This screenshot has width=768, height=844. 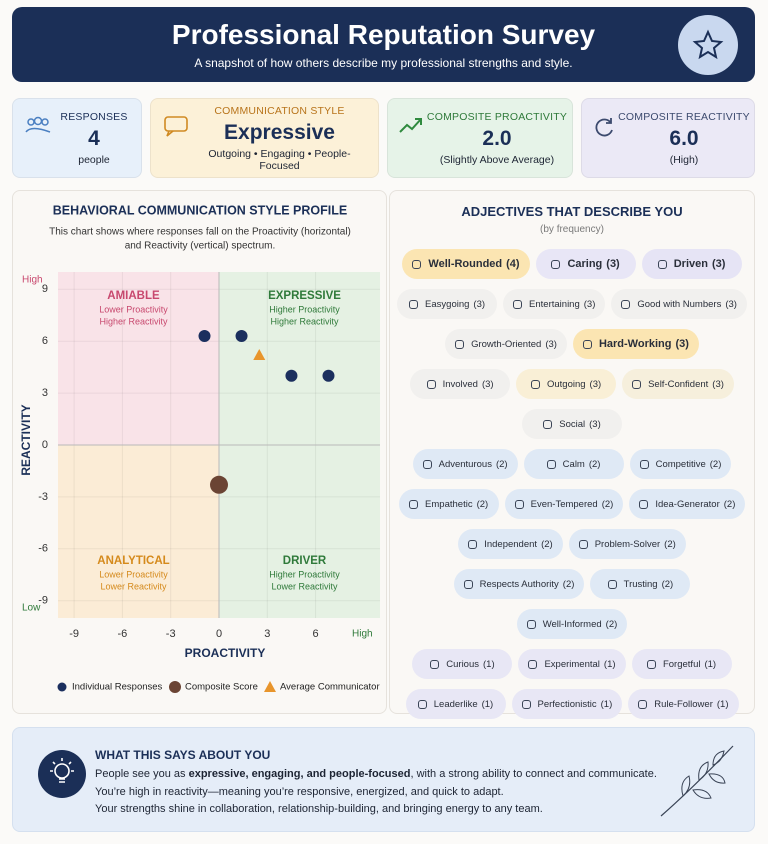 I want to click on y-tick-label: 6, so click(x=45, y=341).